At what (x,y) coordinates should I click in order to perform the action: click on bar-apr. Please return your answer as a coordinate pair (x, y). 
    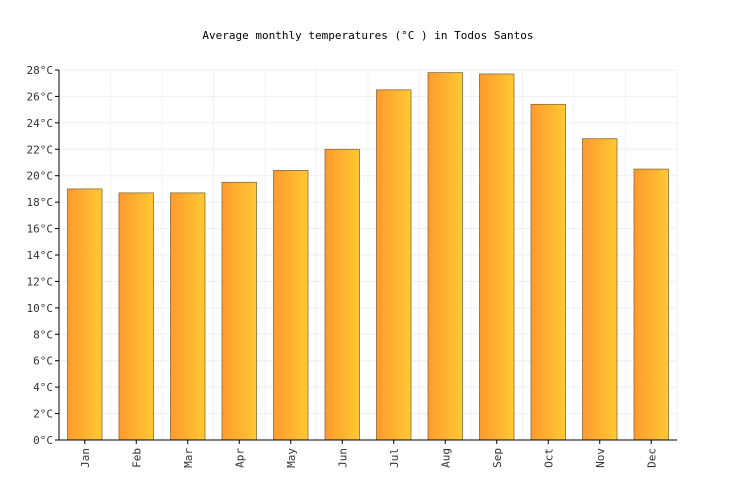
    Looking at the image, I should click on (239, 311).